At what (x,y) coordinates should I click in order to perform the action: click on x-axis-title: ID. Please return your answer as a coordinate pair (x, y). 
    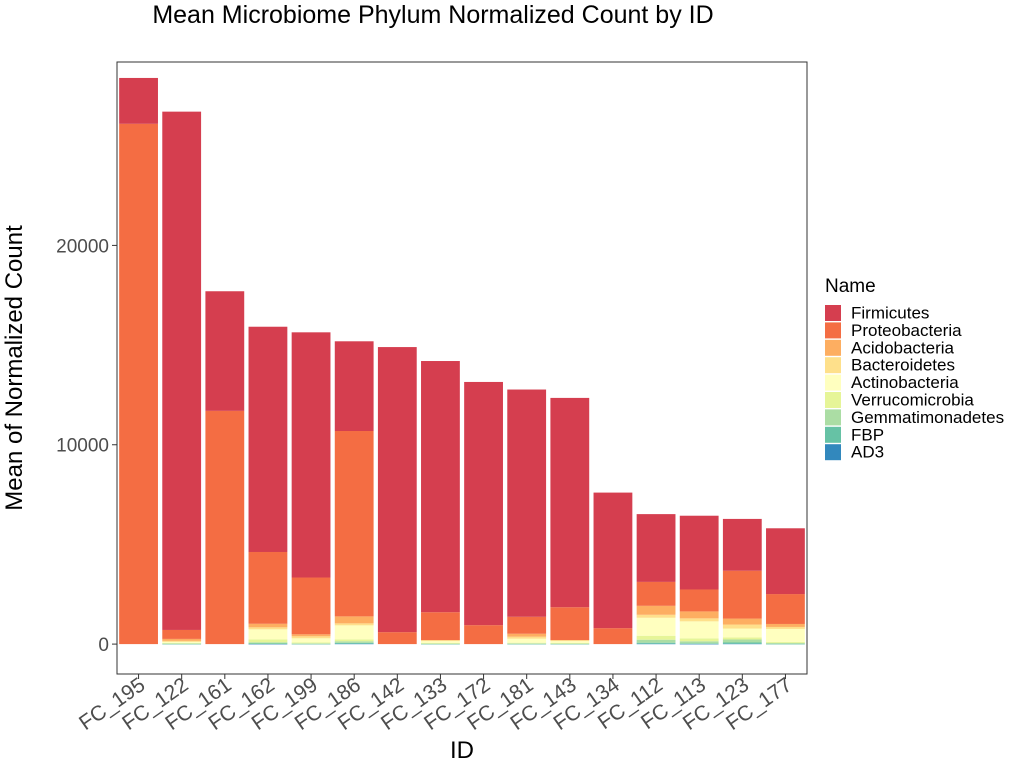
    Looking at the image, I should click on (462, 750).